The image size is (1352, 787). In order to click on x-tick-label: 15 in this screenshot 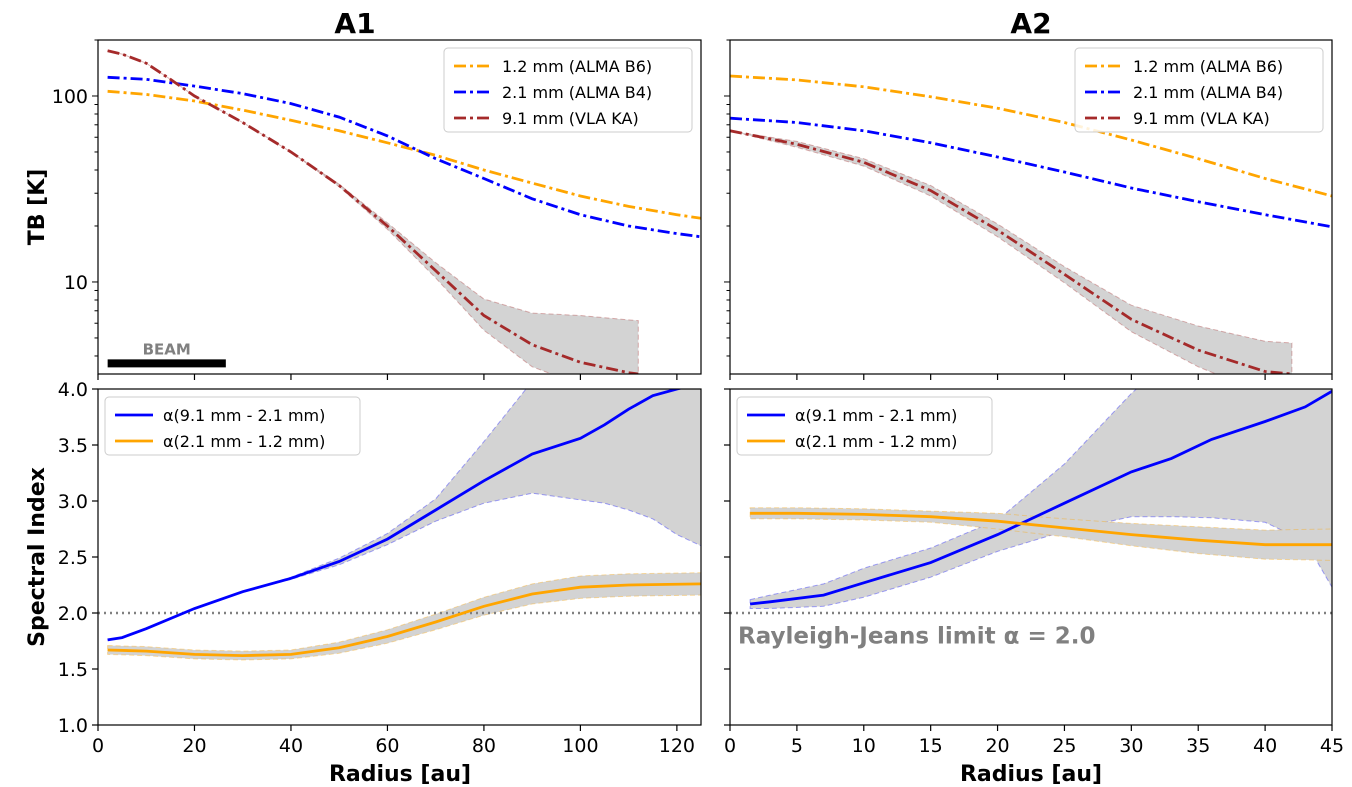, I will do `click(931, 746)`.